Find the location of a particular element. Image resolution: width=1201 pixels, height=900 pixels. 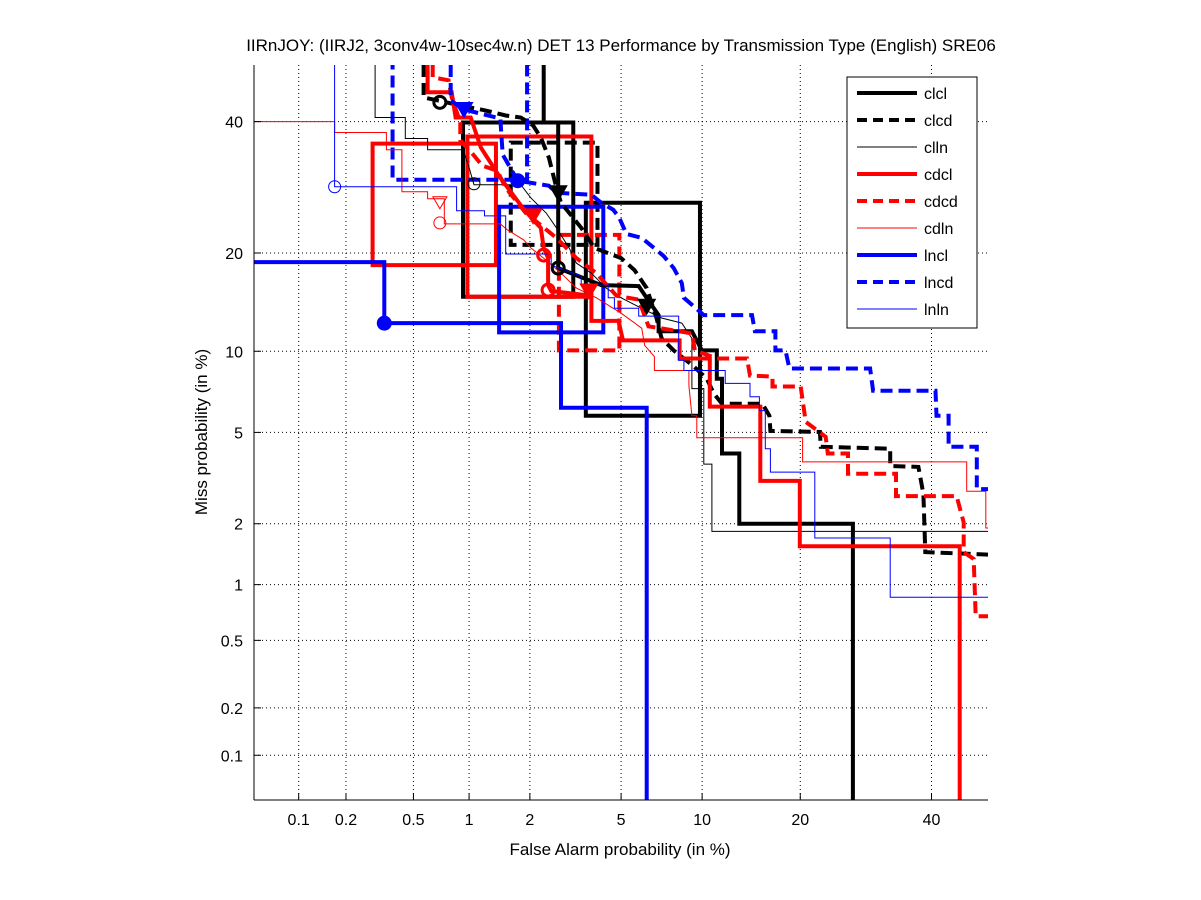

x-tick-label: 5 is located at coordinates (621, 820).